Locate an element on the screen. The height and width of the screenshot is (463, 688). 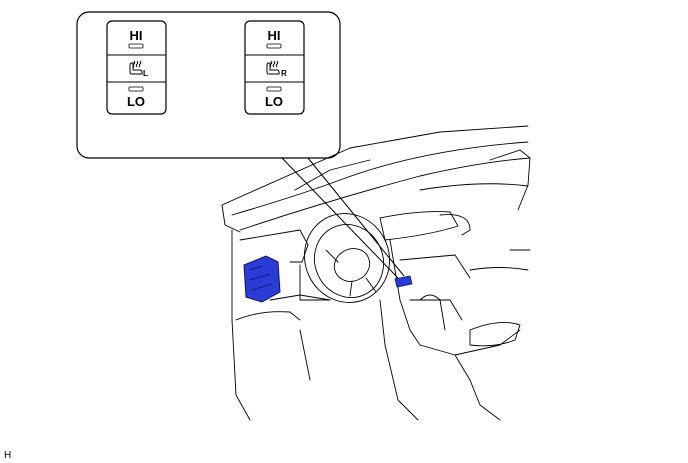
left-hi-label: HI is located at coordinates (136, 35).